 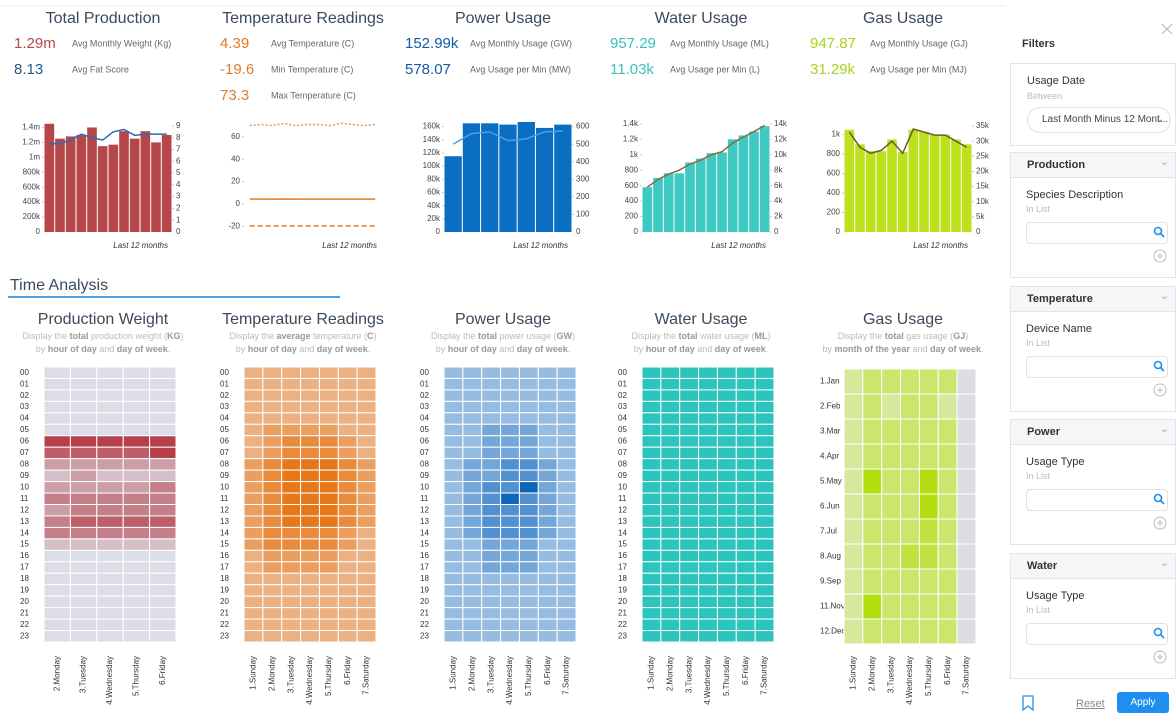 I want to click on row-label: 01, so click(x=622, y=383).